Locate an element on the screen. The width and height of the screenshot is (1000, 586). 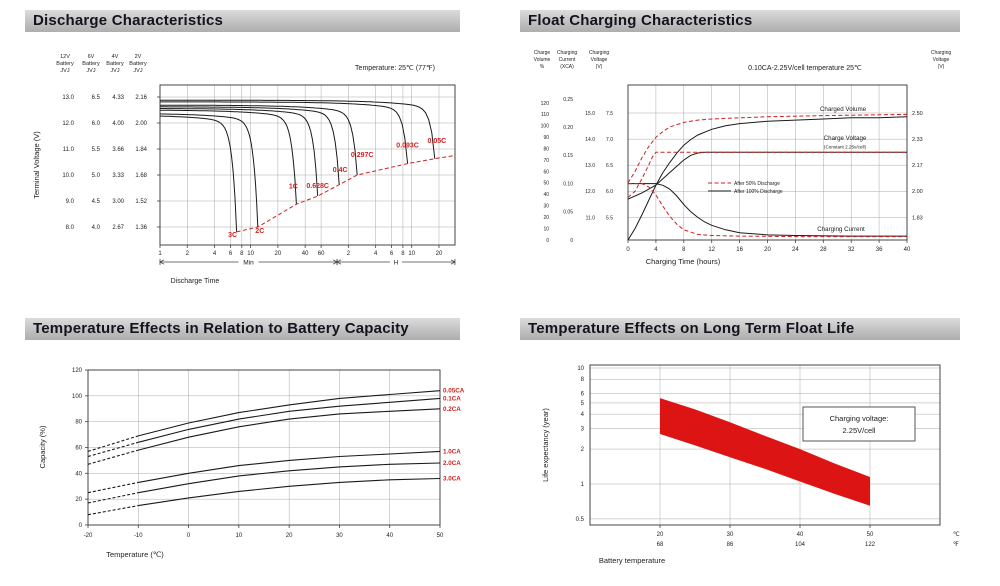
svg-text: 30 is located at coordinates (339, 536).